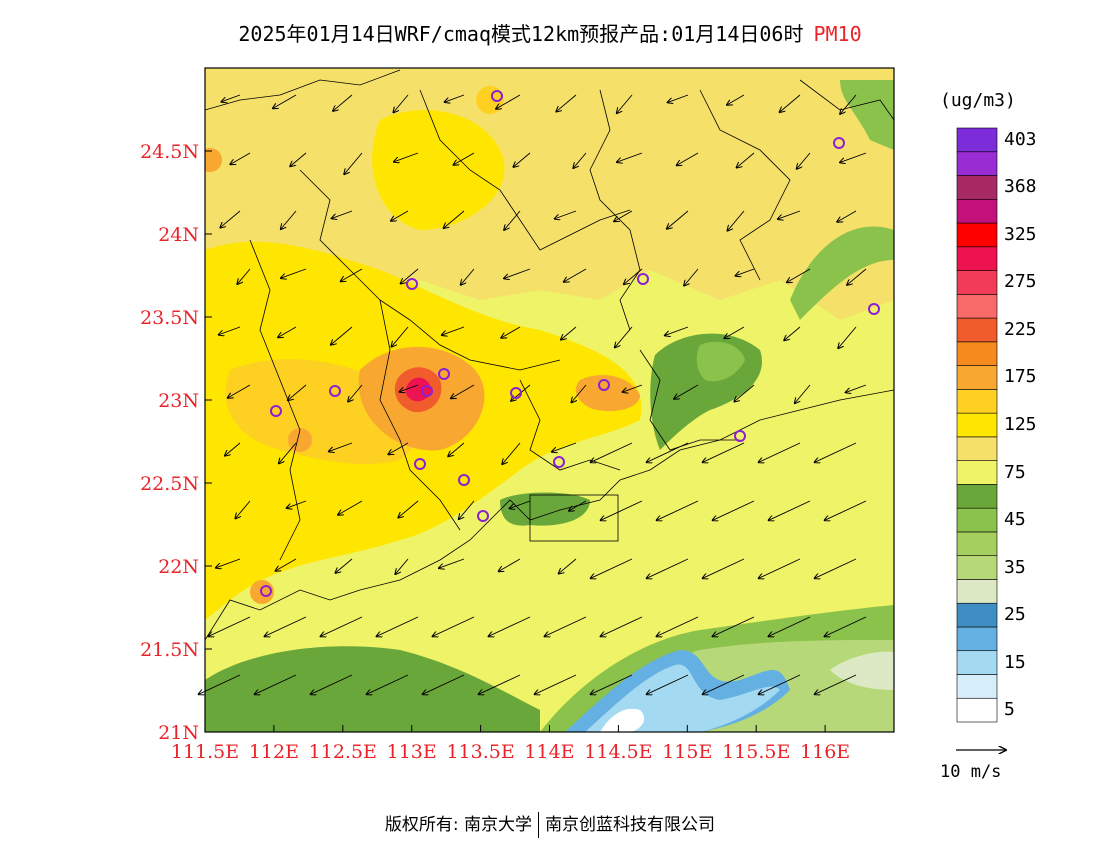  I want to click on hotspot-nw, so click(213, 160).